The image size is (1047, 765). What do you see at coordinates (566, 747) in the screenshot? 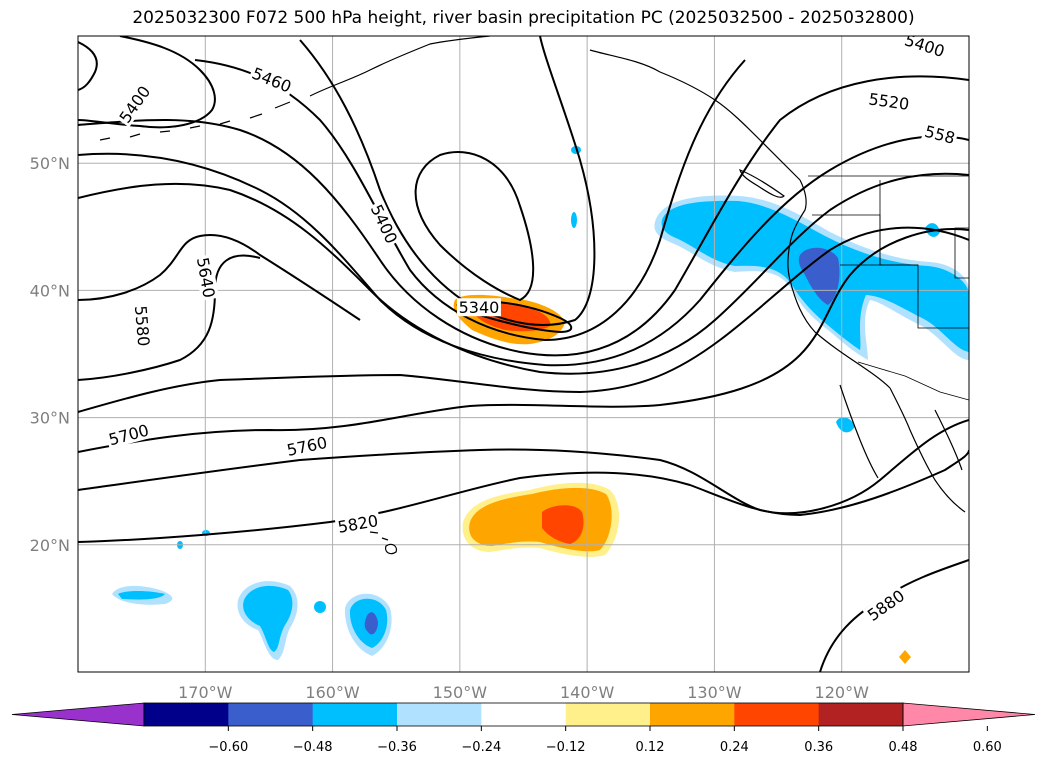
I see `colorbar-tick-label: −0.12` at bounding box center [566, 747].